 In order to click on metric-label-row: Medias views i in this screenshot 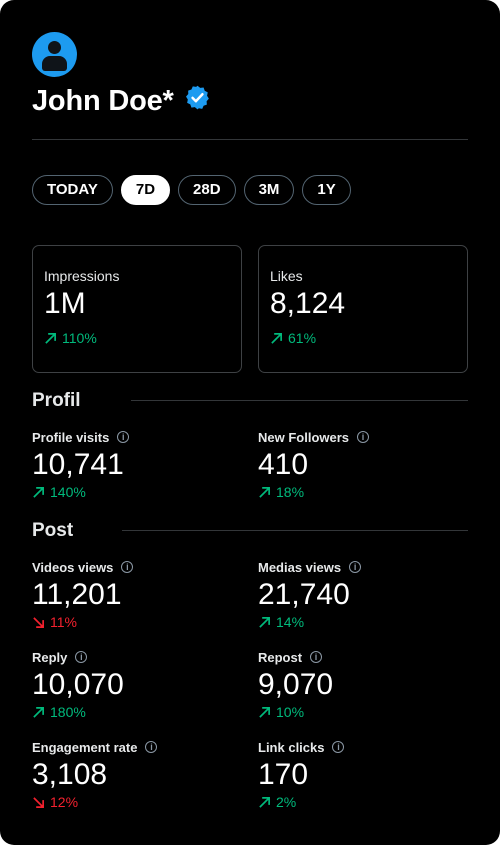, I will do `click(358, 567)`.